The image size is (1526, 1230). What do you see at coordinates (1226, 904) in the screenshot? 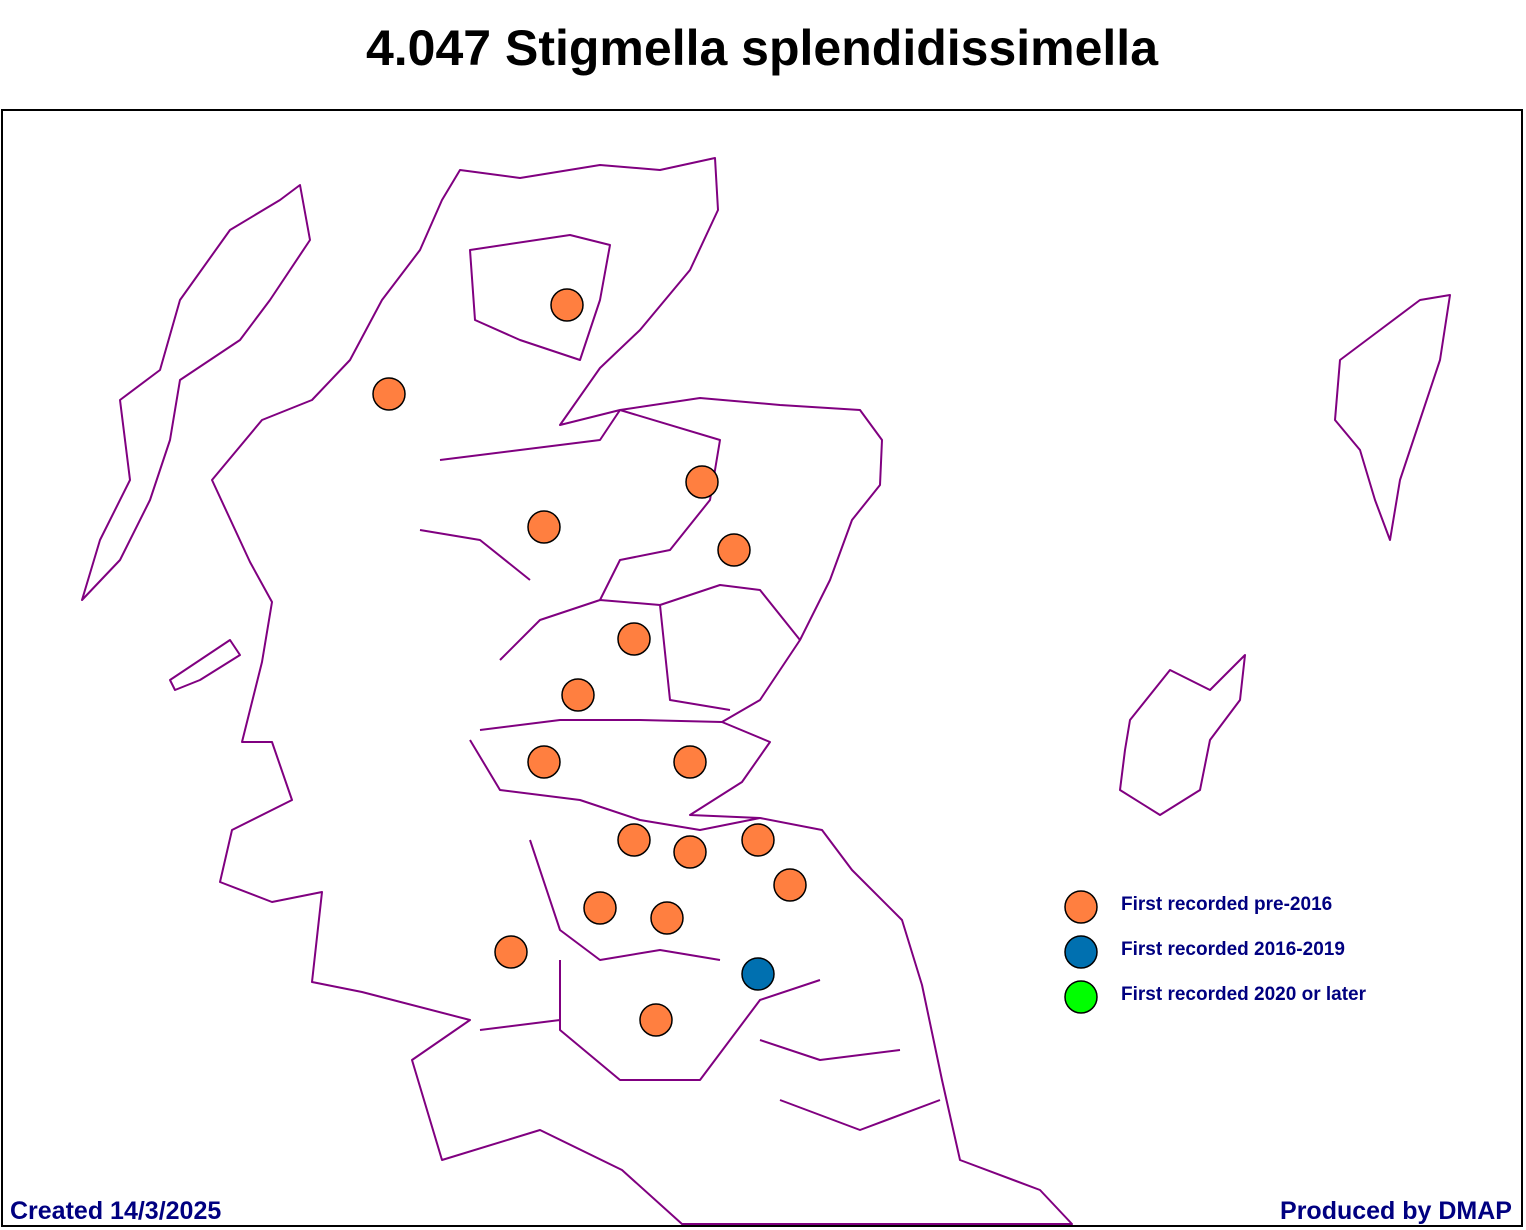
I see `legend-label: First recorded pre-2016` at bounding box center [1226, 904].